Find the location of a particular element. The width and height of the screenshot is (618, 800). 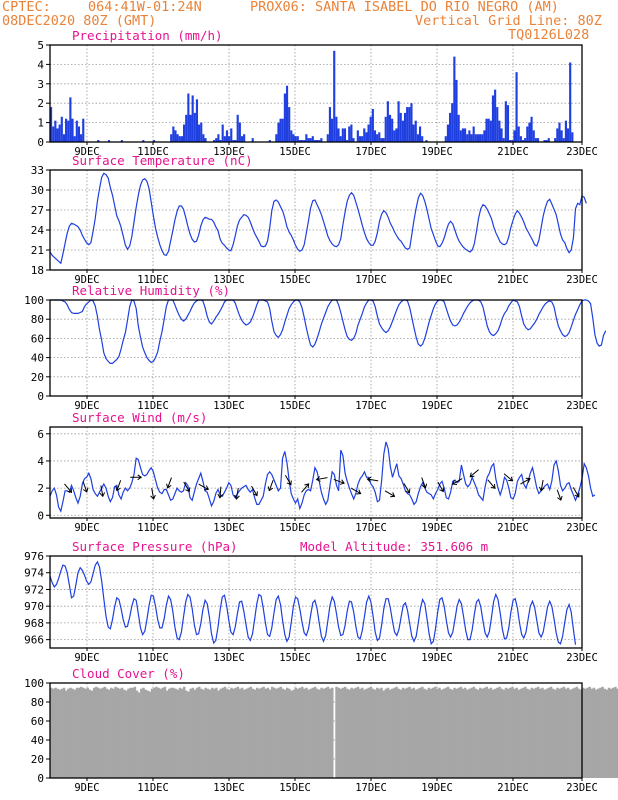

wind-speed-line is located at coordinates (322, 477).